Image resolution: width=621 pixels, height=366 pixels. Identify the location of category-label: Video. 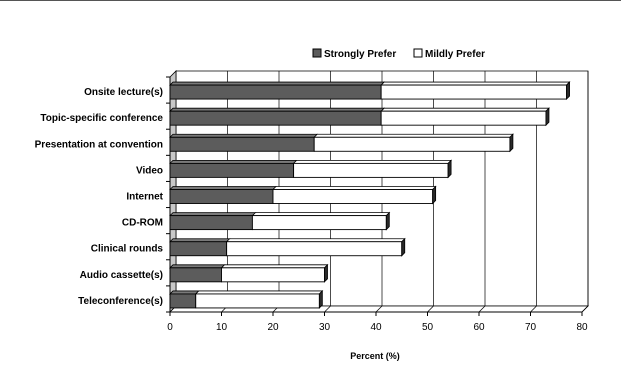
(149, 170).